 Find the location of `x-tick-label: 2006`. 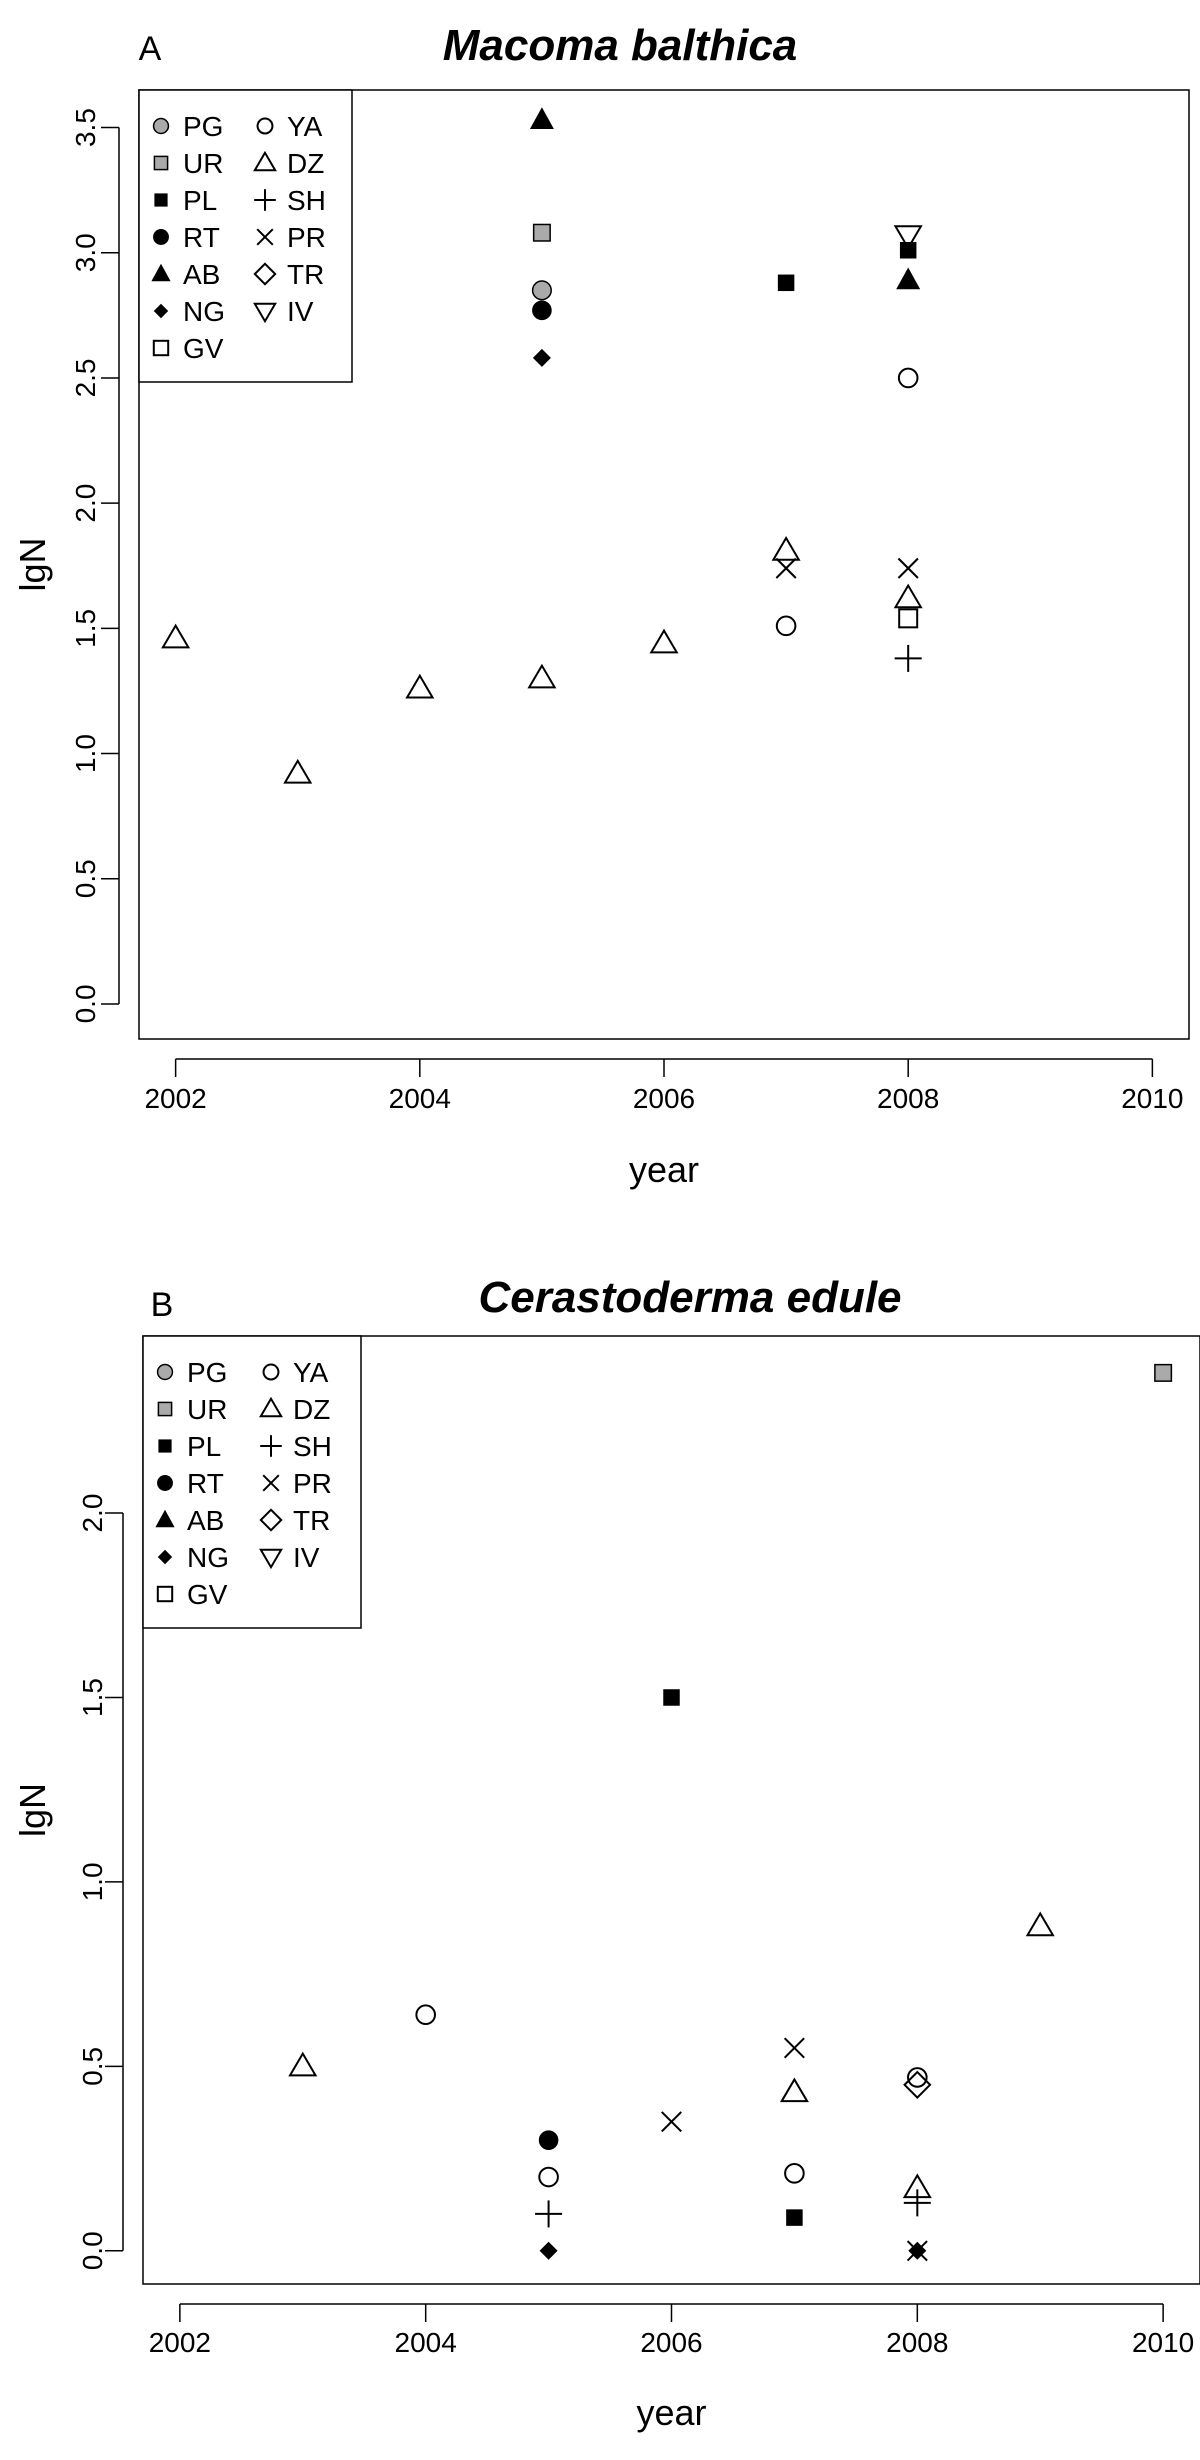

x-tick-label: 2006 is located at coordinates (671, 2342).